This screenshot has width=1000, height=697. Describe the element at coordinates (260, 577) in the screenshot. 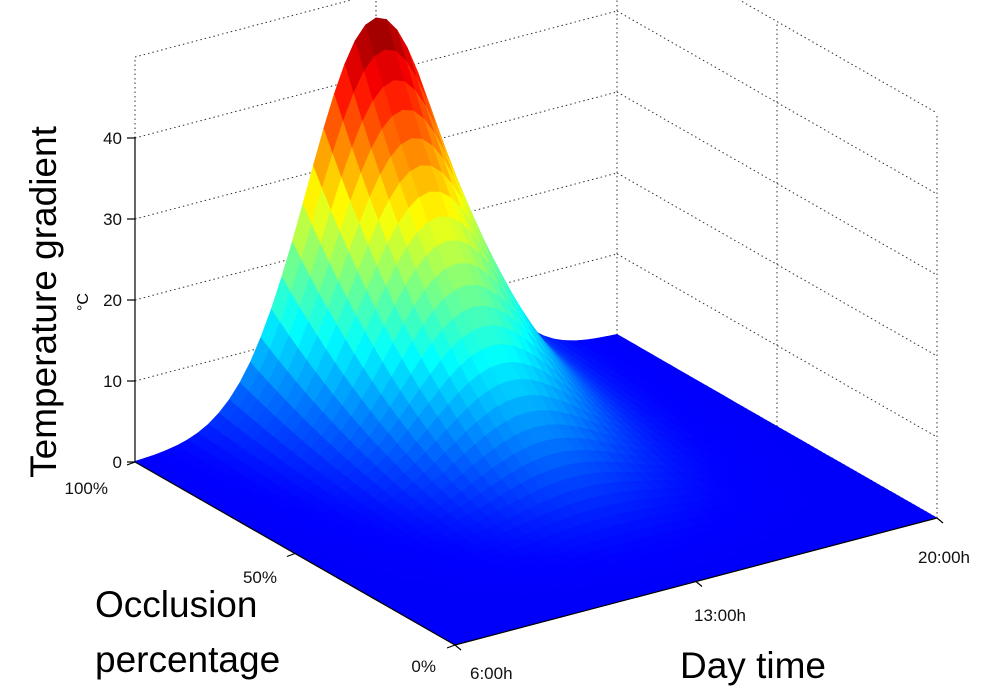

I see `y-tick-label: 50%` at that location.